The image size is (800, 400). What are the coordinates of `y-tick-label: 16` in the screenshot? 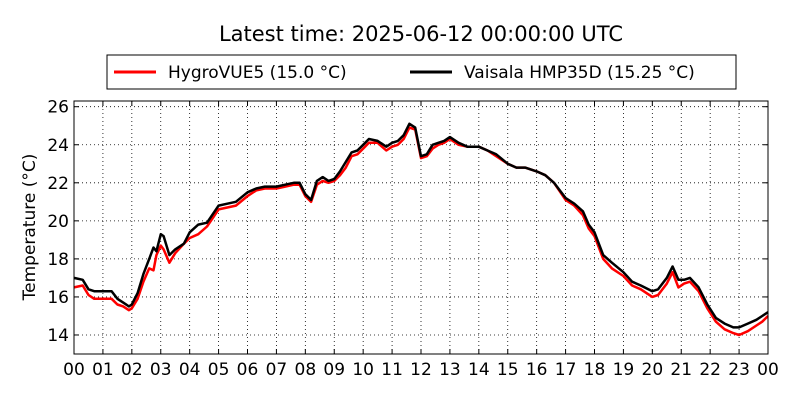 It's located at (58, 298).